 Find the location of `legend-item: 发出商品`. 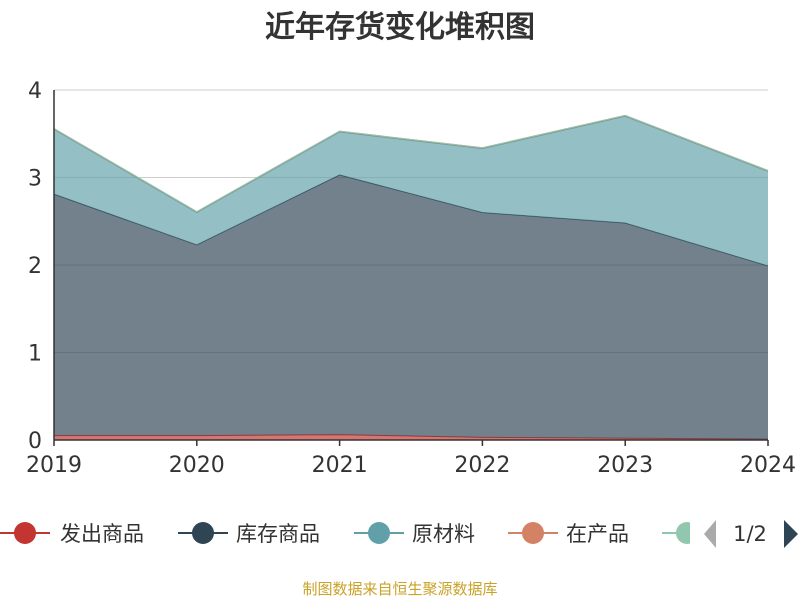

legend-item: 发出商品 is located at coordinates (72, 534).